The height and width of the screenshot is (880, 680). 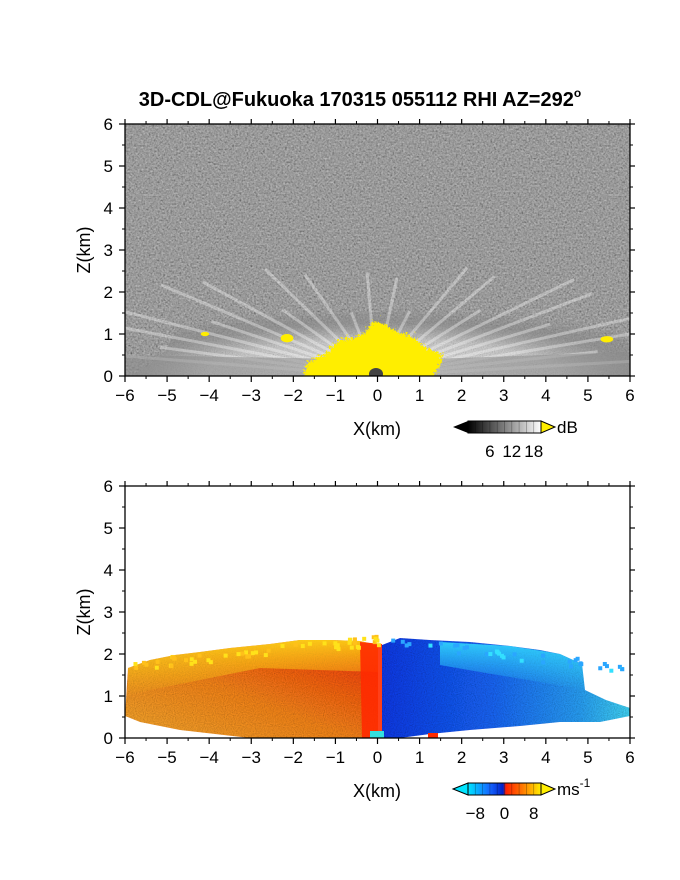 What do you see at coordinates (108, 696) in the screenshot?
I see `y-tick-label: 1` at bounding box center [108, 696].